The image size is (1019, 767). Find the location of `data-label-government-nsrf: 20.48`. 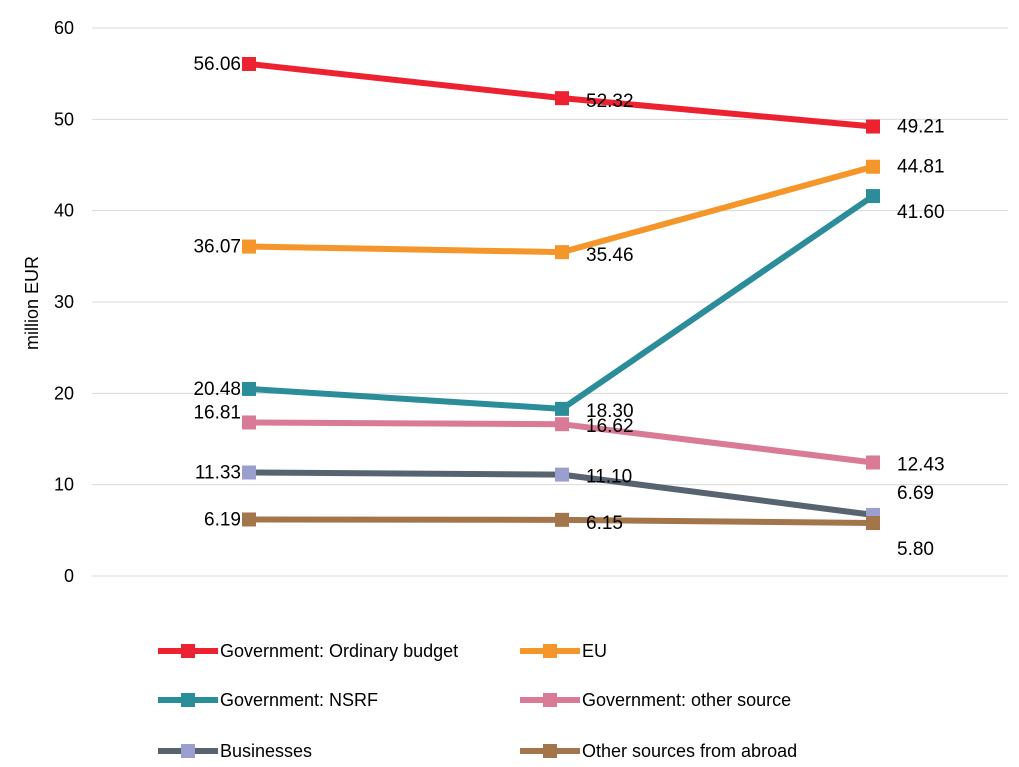

data-label-government-nsrf: 20.48 is located at coordinates (217, 389).